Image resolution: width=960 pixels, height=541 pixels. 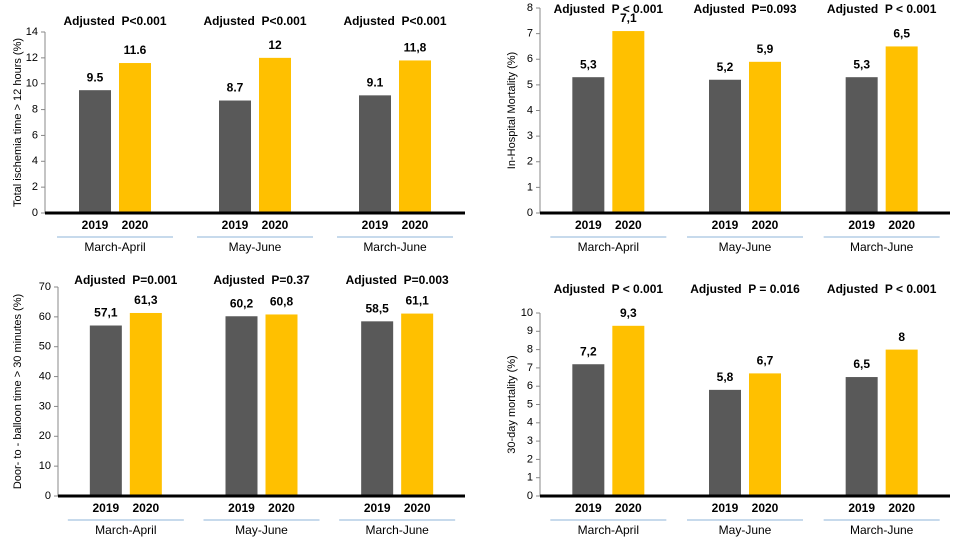 I want to click on y-tick-label: 12, so click(x=32, y=58).